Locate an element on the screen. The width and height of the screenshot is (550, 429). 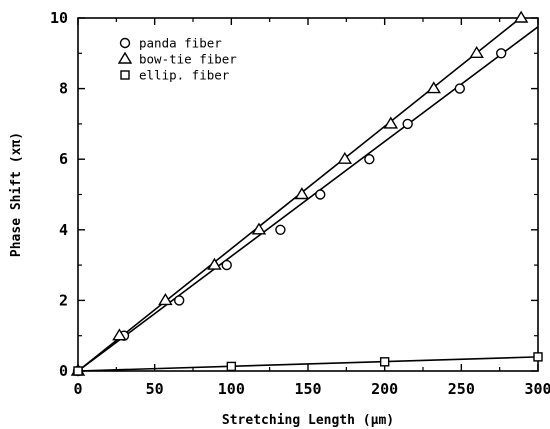
x-tick-label: 0 is located at coordinates (77, 389).